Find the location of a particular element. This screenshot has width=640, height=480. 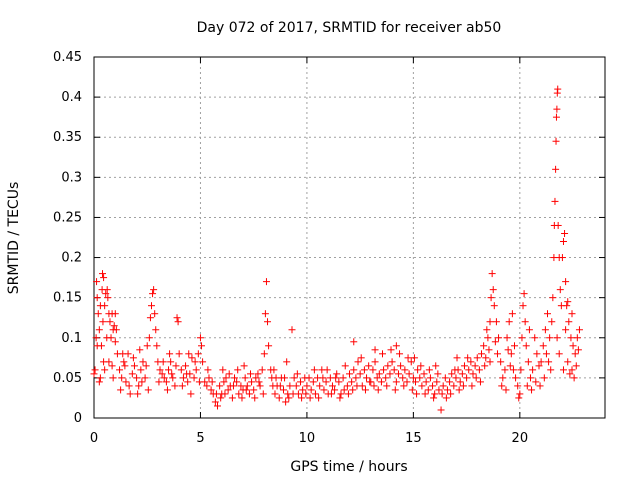

x-tick-label: 15 is located at coordinates (413, 438).